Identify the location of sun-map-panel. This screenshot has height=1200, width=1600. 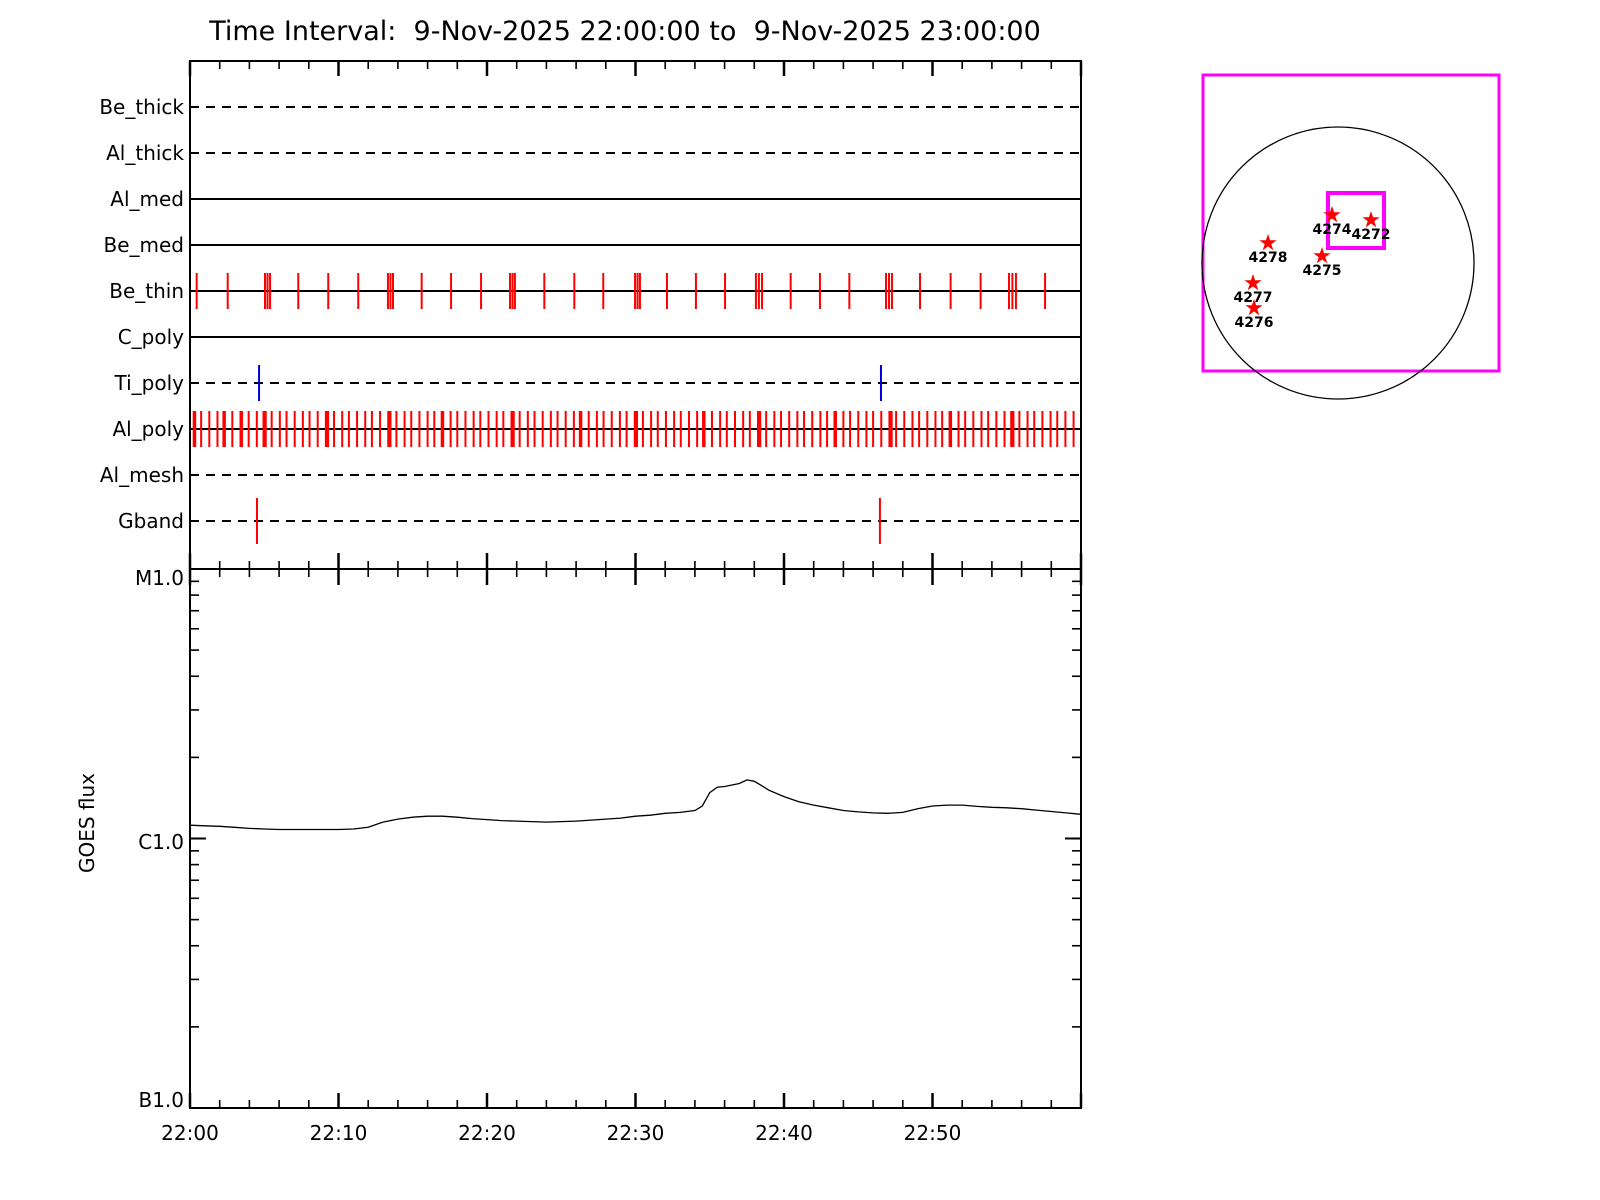
(1351, 236).